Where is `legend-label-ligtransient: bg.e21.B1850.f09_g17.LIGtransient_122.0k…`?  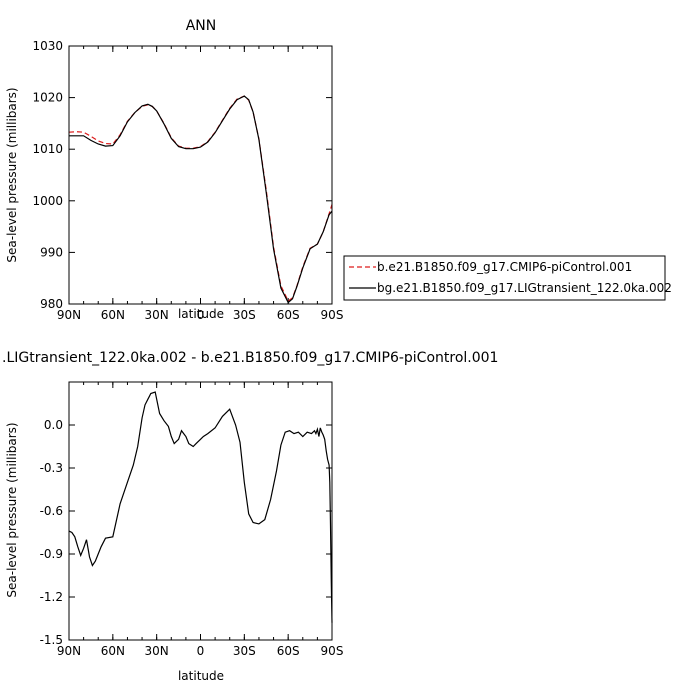 legend-label-ligtransient: bg.e21.B1850.f09_g17.LIGtransient_122.0k… is located at coordinates (524, 288).